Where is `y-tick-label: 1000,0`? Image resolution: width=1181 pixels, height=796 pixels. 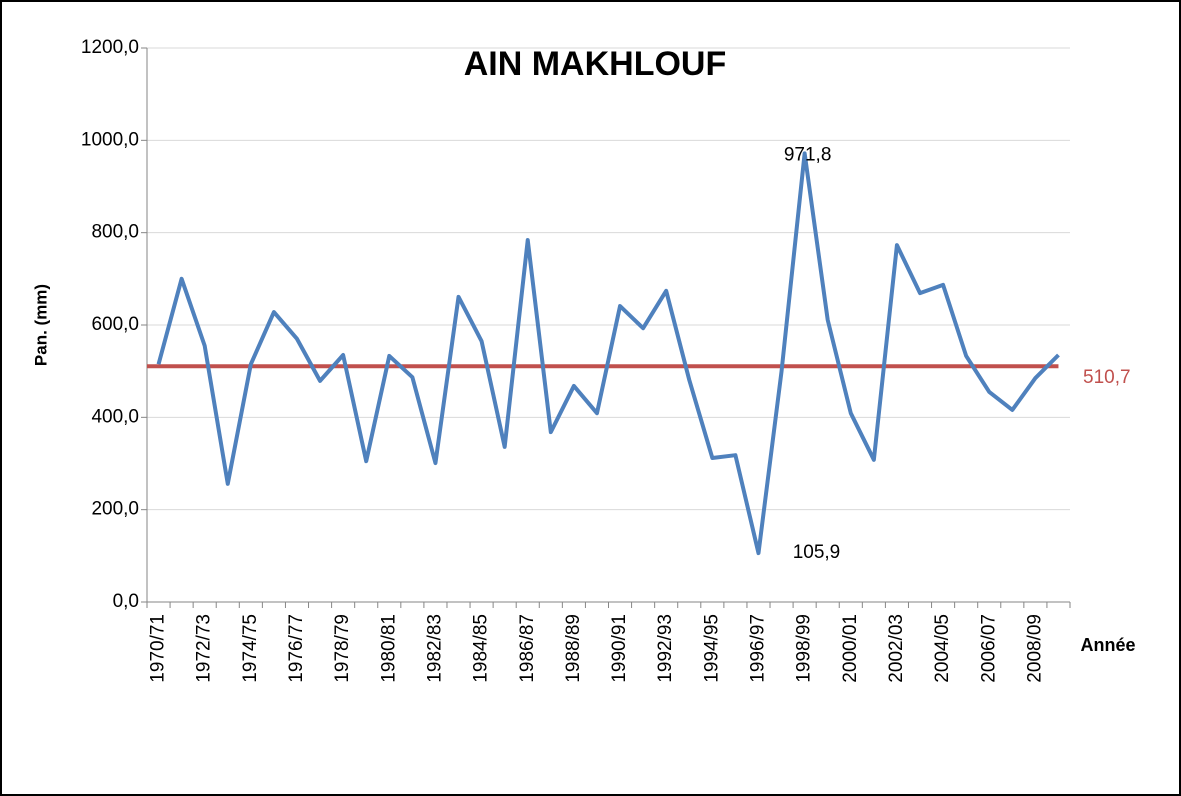 y-tick-label: 1000,0 is located at coordinates (110, 139).